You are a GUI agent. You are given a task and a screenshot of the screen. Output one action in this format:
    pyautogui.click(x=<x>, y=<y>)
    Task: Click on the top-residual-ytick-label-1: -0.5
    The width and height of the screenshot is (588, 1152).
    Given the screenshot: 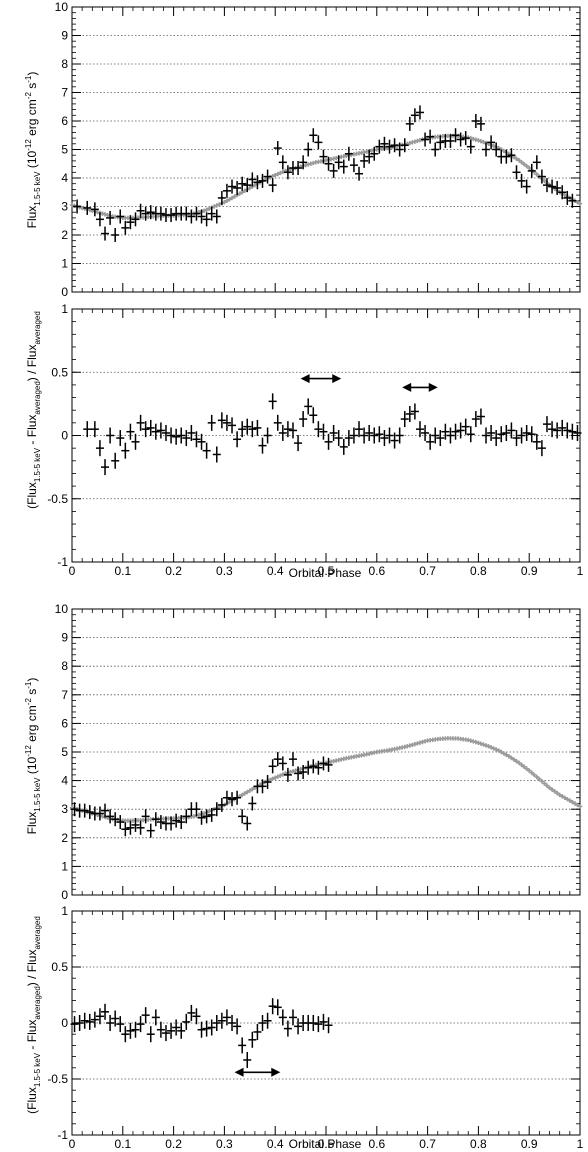 What is the action you would take?
    pyautogui.click(x=57, y=499)
    